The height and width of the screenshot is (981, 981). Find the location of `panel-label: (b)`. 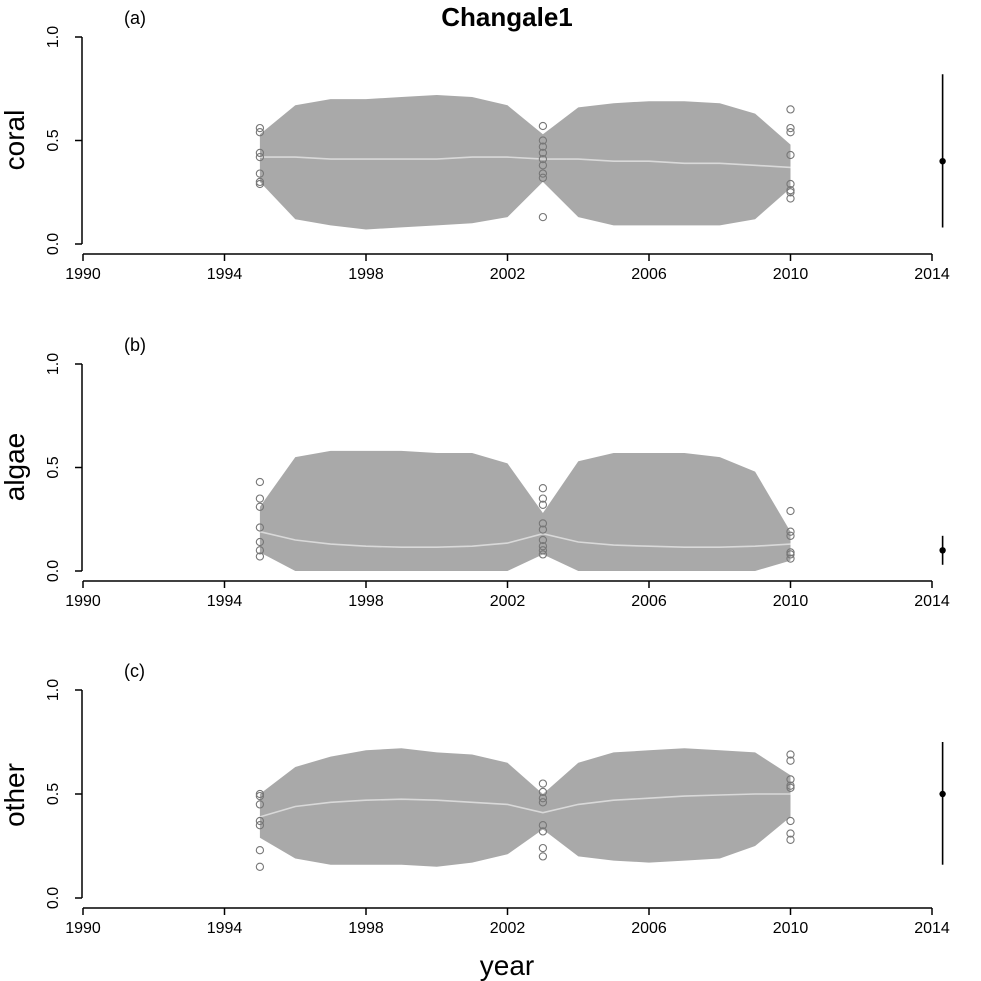

panel-label: (b) is located at coordinates (135, 345).